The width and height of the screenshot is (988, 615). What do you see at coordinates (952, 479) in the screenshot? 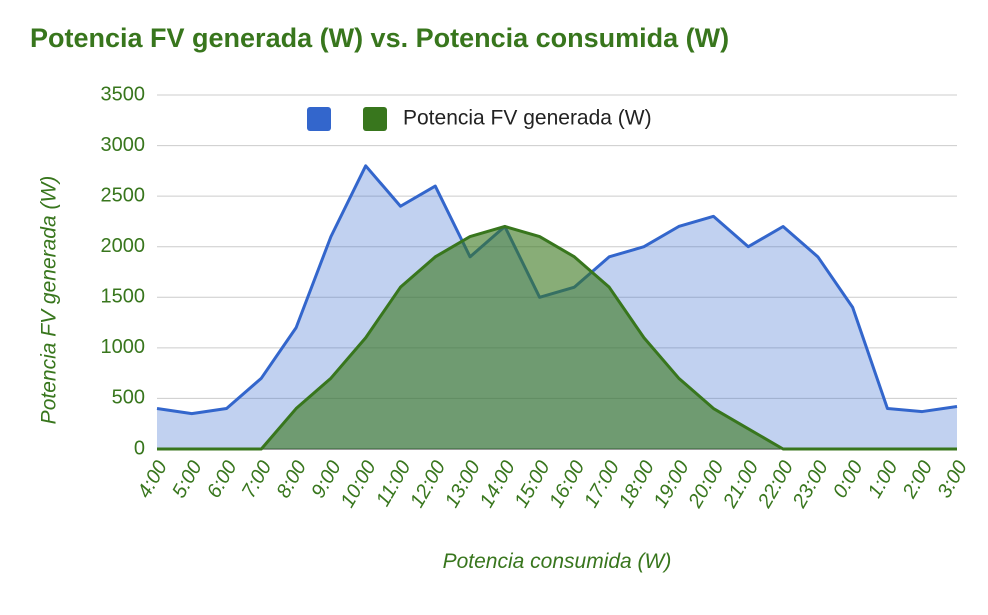
I see `x-tick-label: 3:00` at bounding box center [952, 479].